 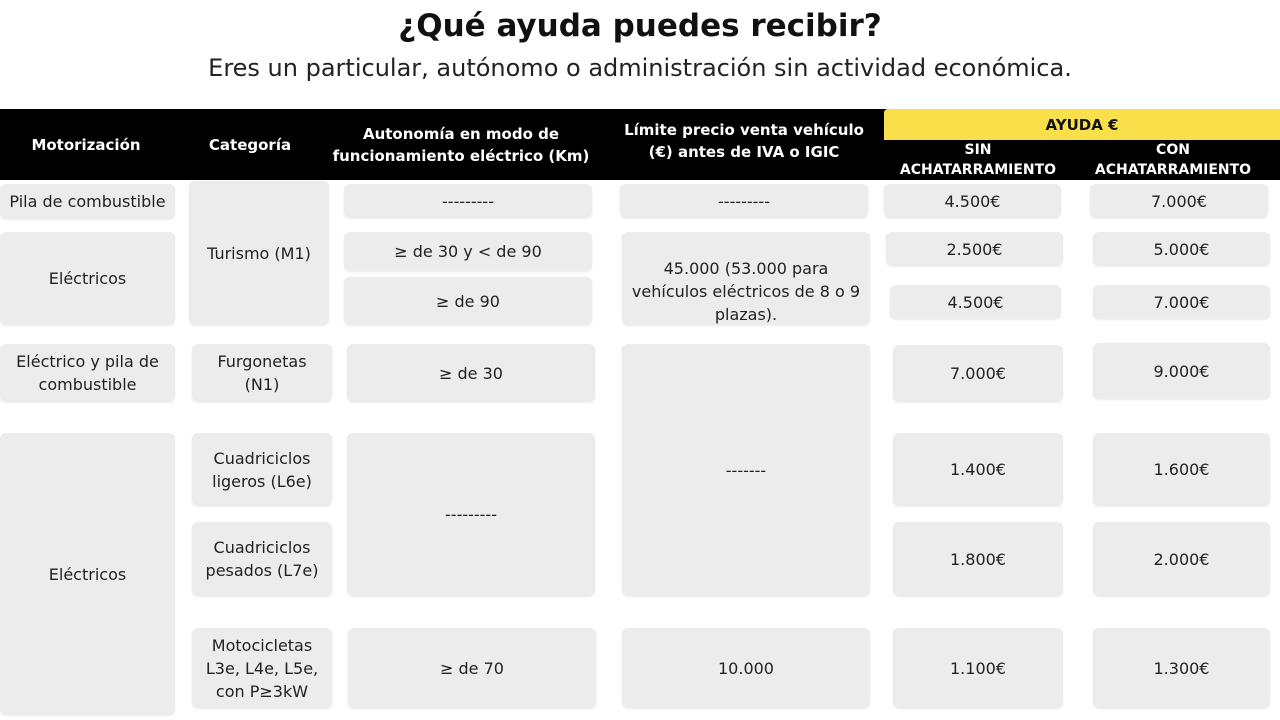 I want to click on header-ayuda: AYUDA €, so click(x=1082, y=124).